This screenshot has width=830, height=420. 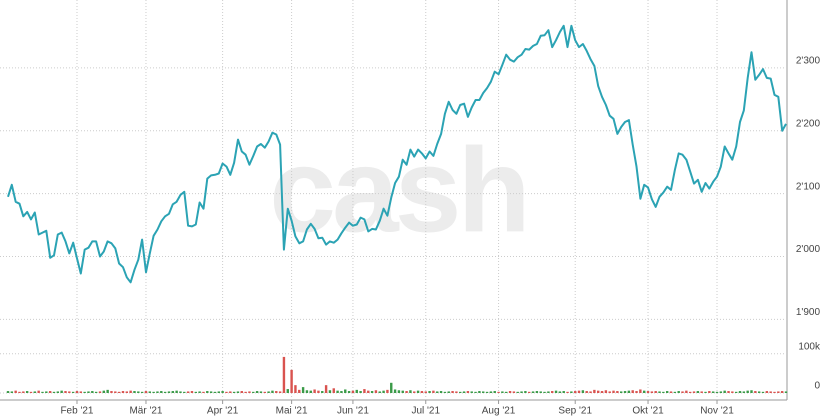 I want to click on y-tick-label: 2'300, so click(x=808, y=61).